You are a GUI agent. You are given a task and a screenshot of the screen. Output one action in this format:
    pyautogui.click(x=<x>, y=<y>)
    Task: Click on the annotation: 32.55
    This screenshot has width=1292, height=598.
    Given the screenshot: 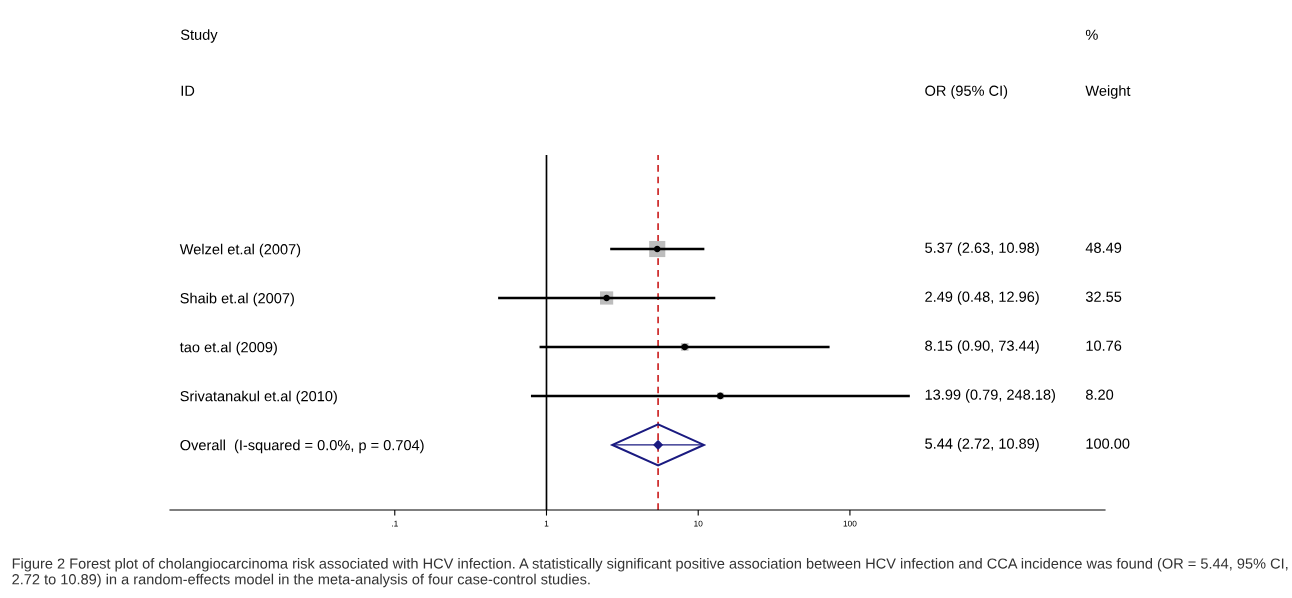 What is the action you would take?
    pyautogui.click(x=1103, y=296)
    